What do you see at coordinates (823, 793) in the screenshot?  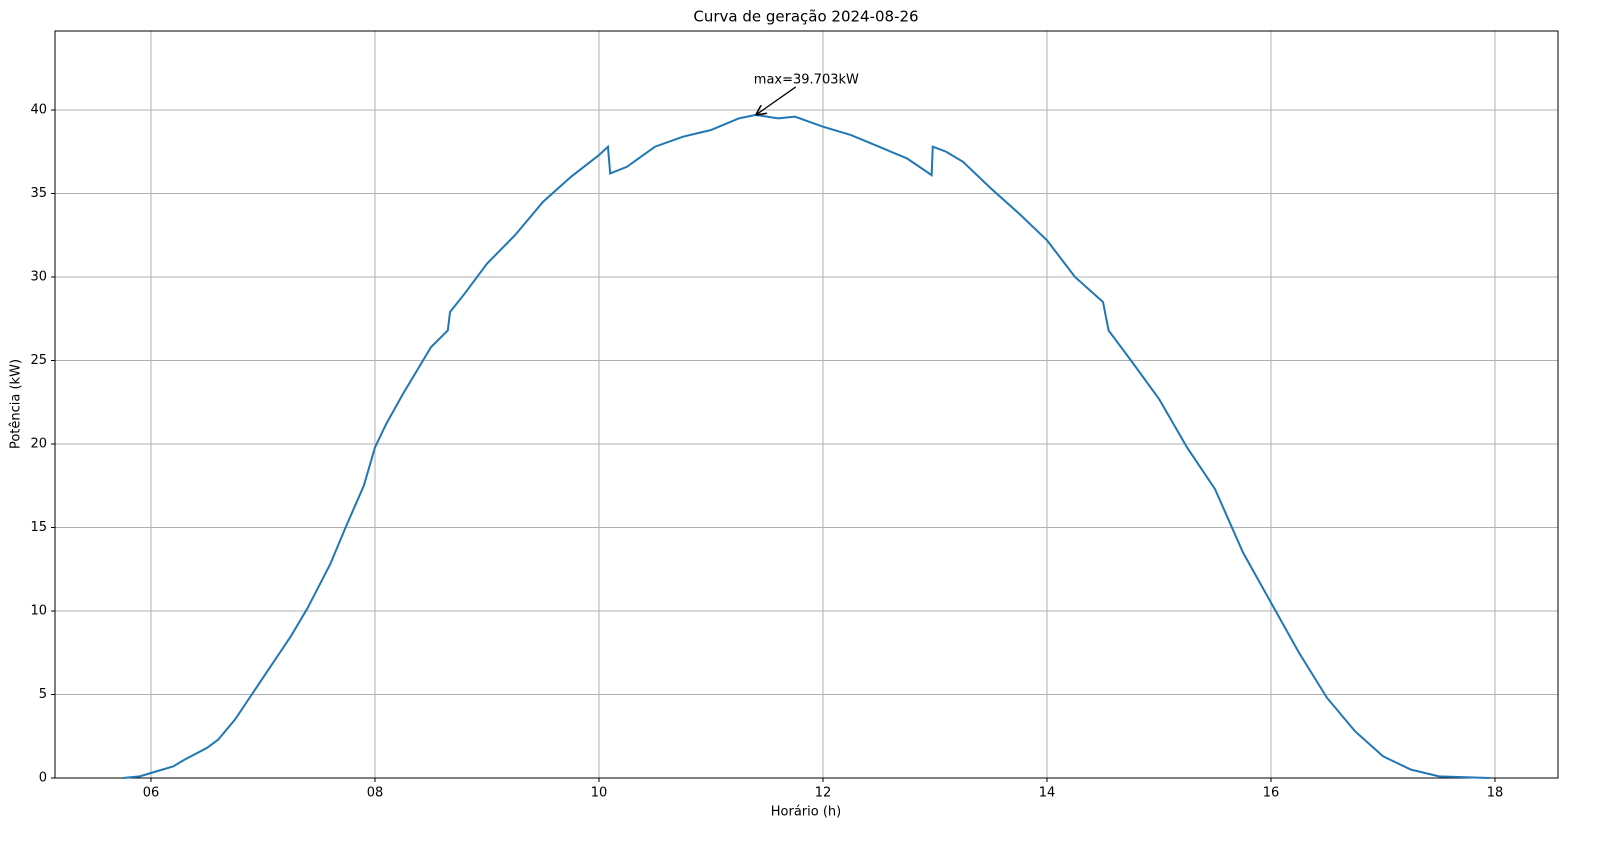 I see `x-tick-label: 12` at bounding box center [823, 793].